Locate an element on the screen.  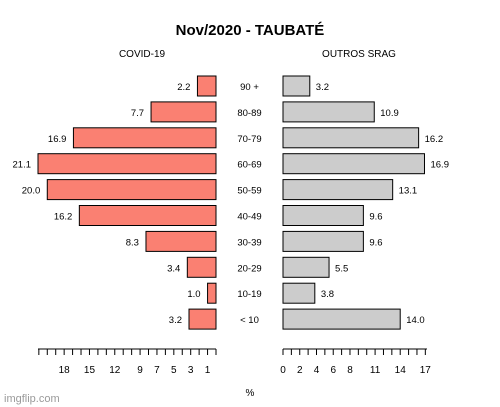
age-group-label: 70-79 is located at coordinates (249, 139).